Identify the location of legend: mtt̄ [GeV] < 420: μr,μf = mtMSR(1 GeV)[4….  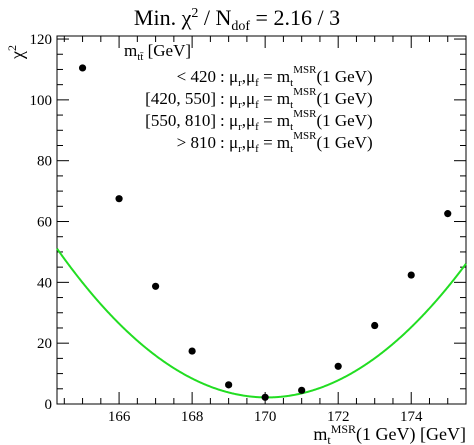
(248, 98).